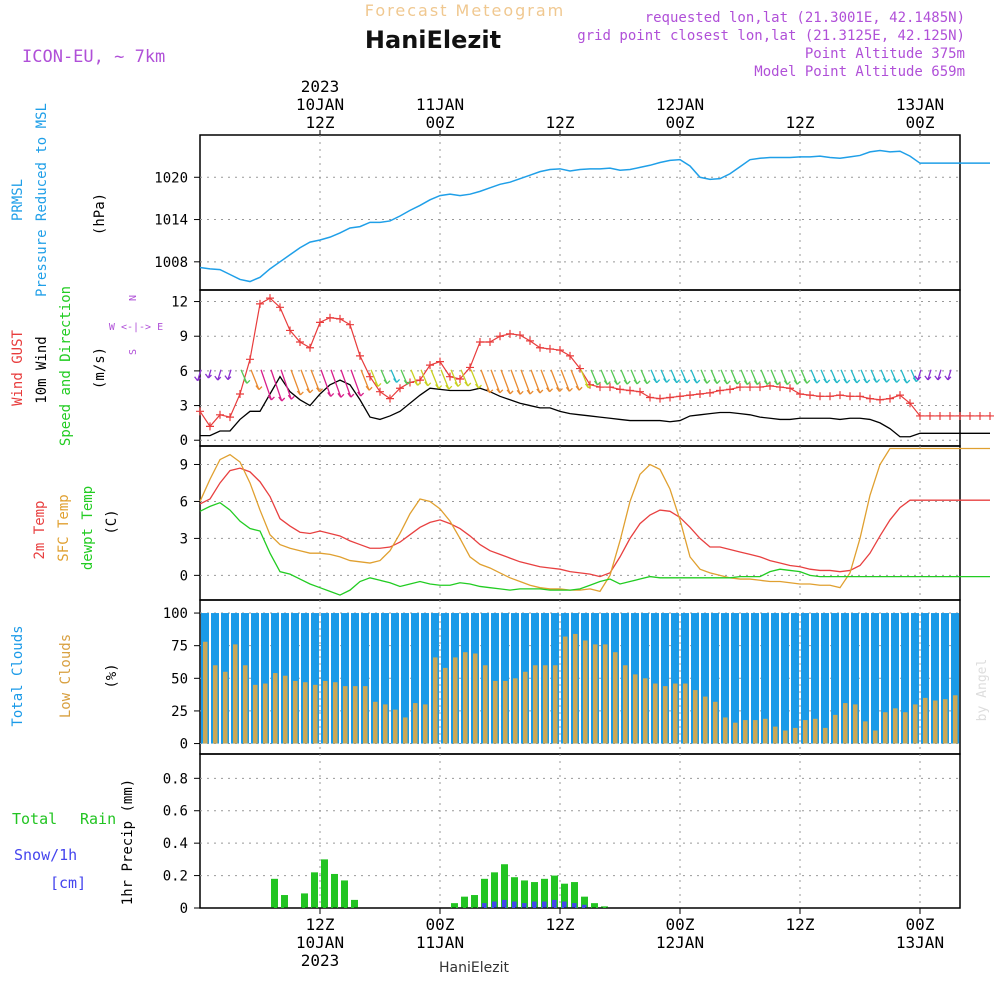 This screenshot has height=1004, width=1000. I want to click on label-speed-direction: Speed and Direction, so click(66, 366).